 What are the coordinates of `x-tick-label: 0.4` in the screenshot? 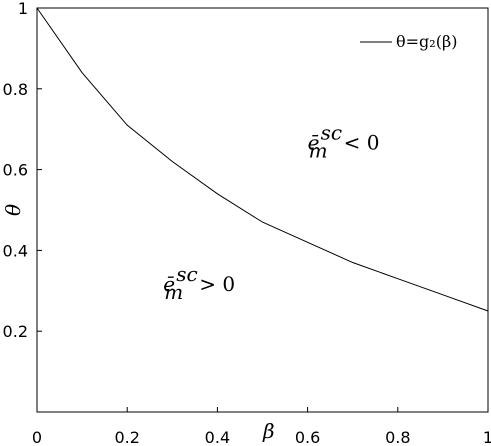 It's located at (217, 437).